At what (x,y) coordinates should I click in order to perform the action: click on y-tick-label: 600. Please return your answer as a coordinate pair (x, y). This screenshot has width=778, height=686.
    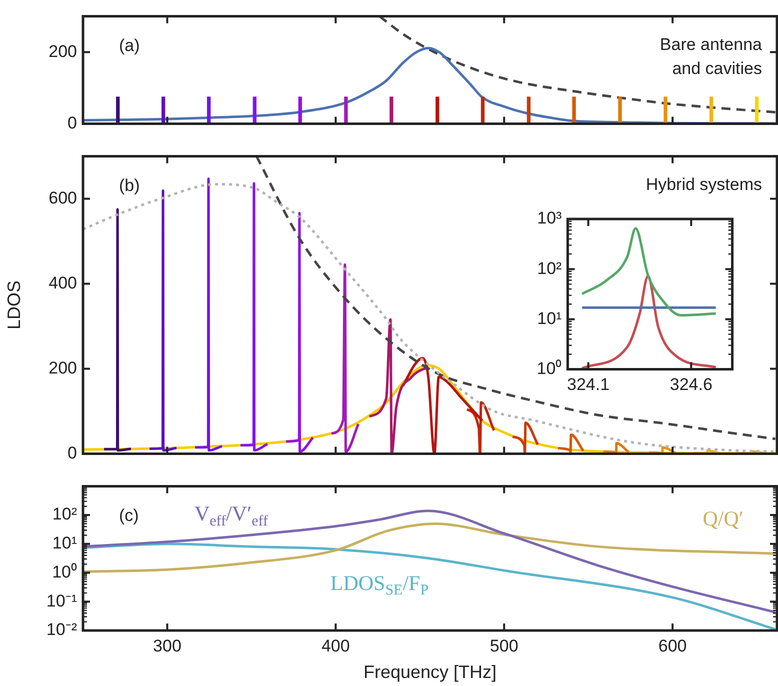
    Looking at the image, I should click on (62, 198).